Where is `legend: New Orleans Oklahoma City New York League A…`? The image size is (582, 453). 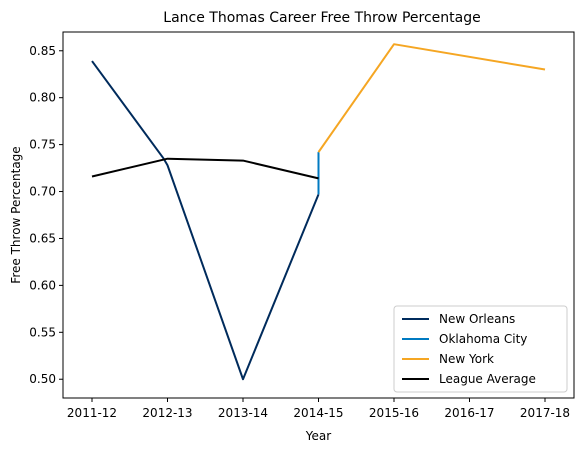 legend: New Orleans Oklahoma City New York League A… is located at coordinates (480, 349).